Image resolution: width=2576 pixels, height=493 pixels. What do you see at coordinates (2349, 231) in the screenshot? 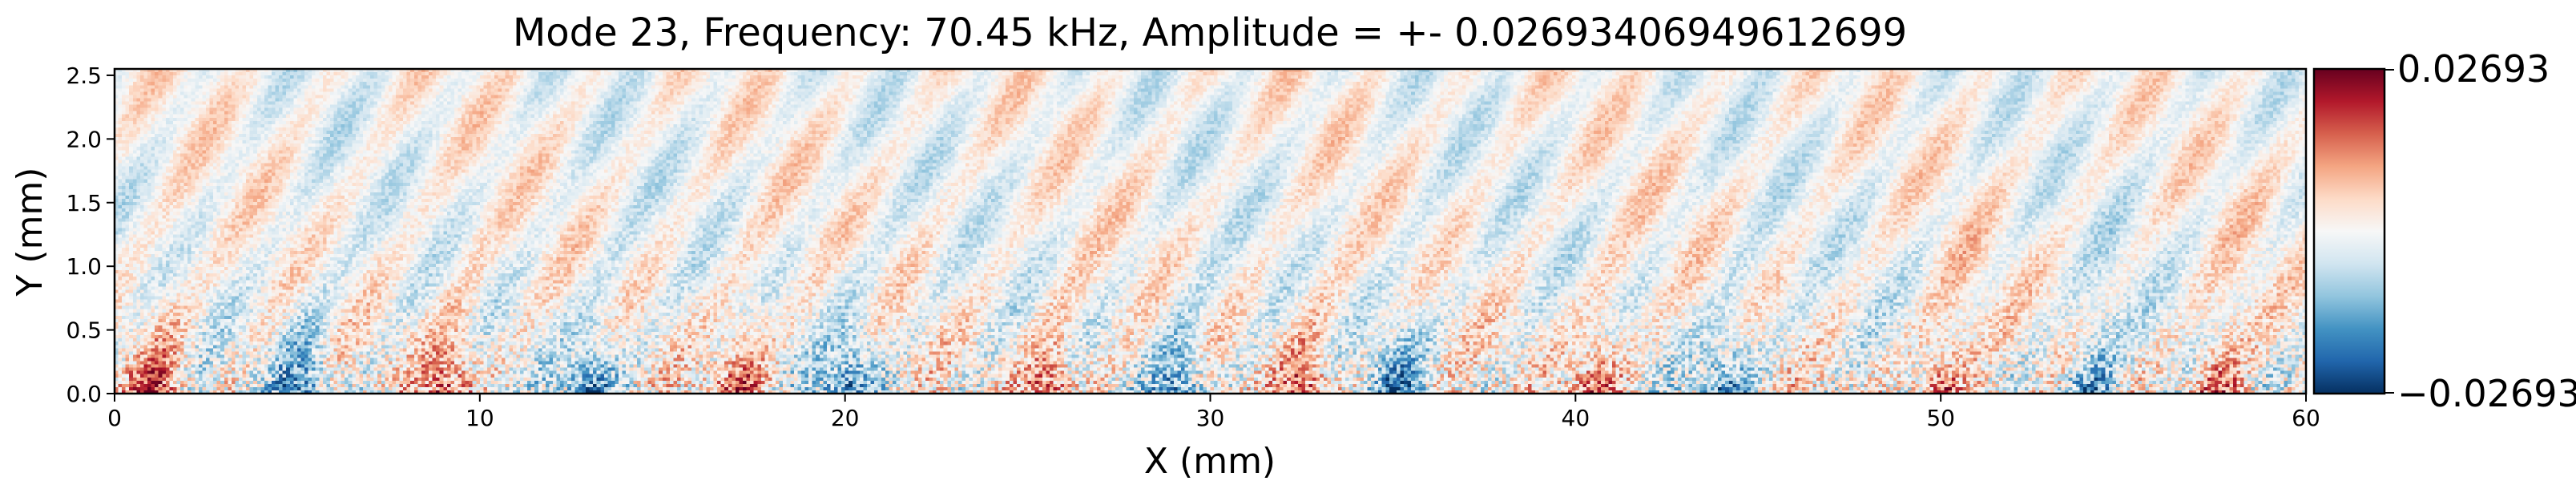
I see `colorbar-gradient` at bounding box center [2349, 231].